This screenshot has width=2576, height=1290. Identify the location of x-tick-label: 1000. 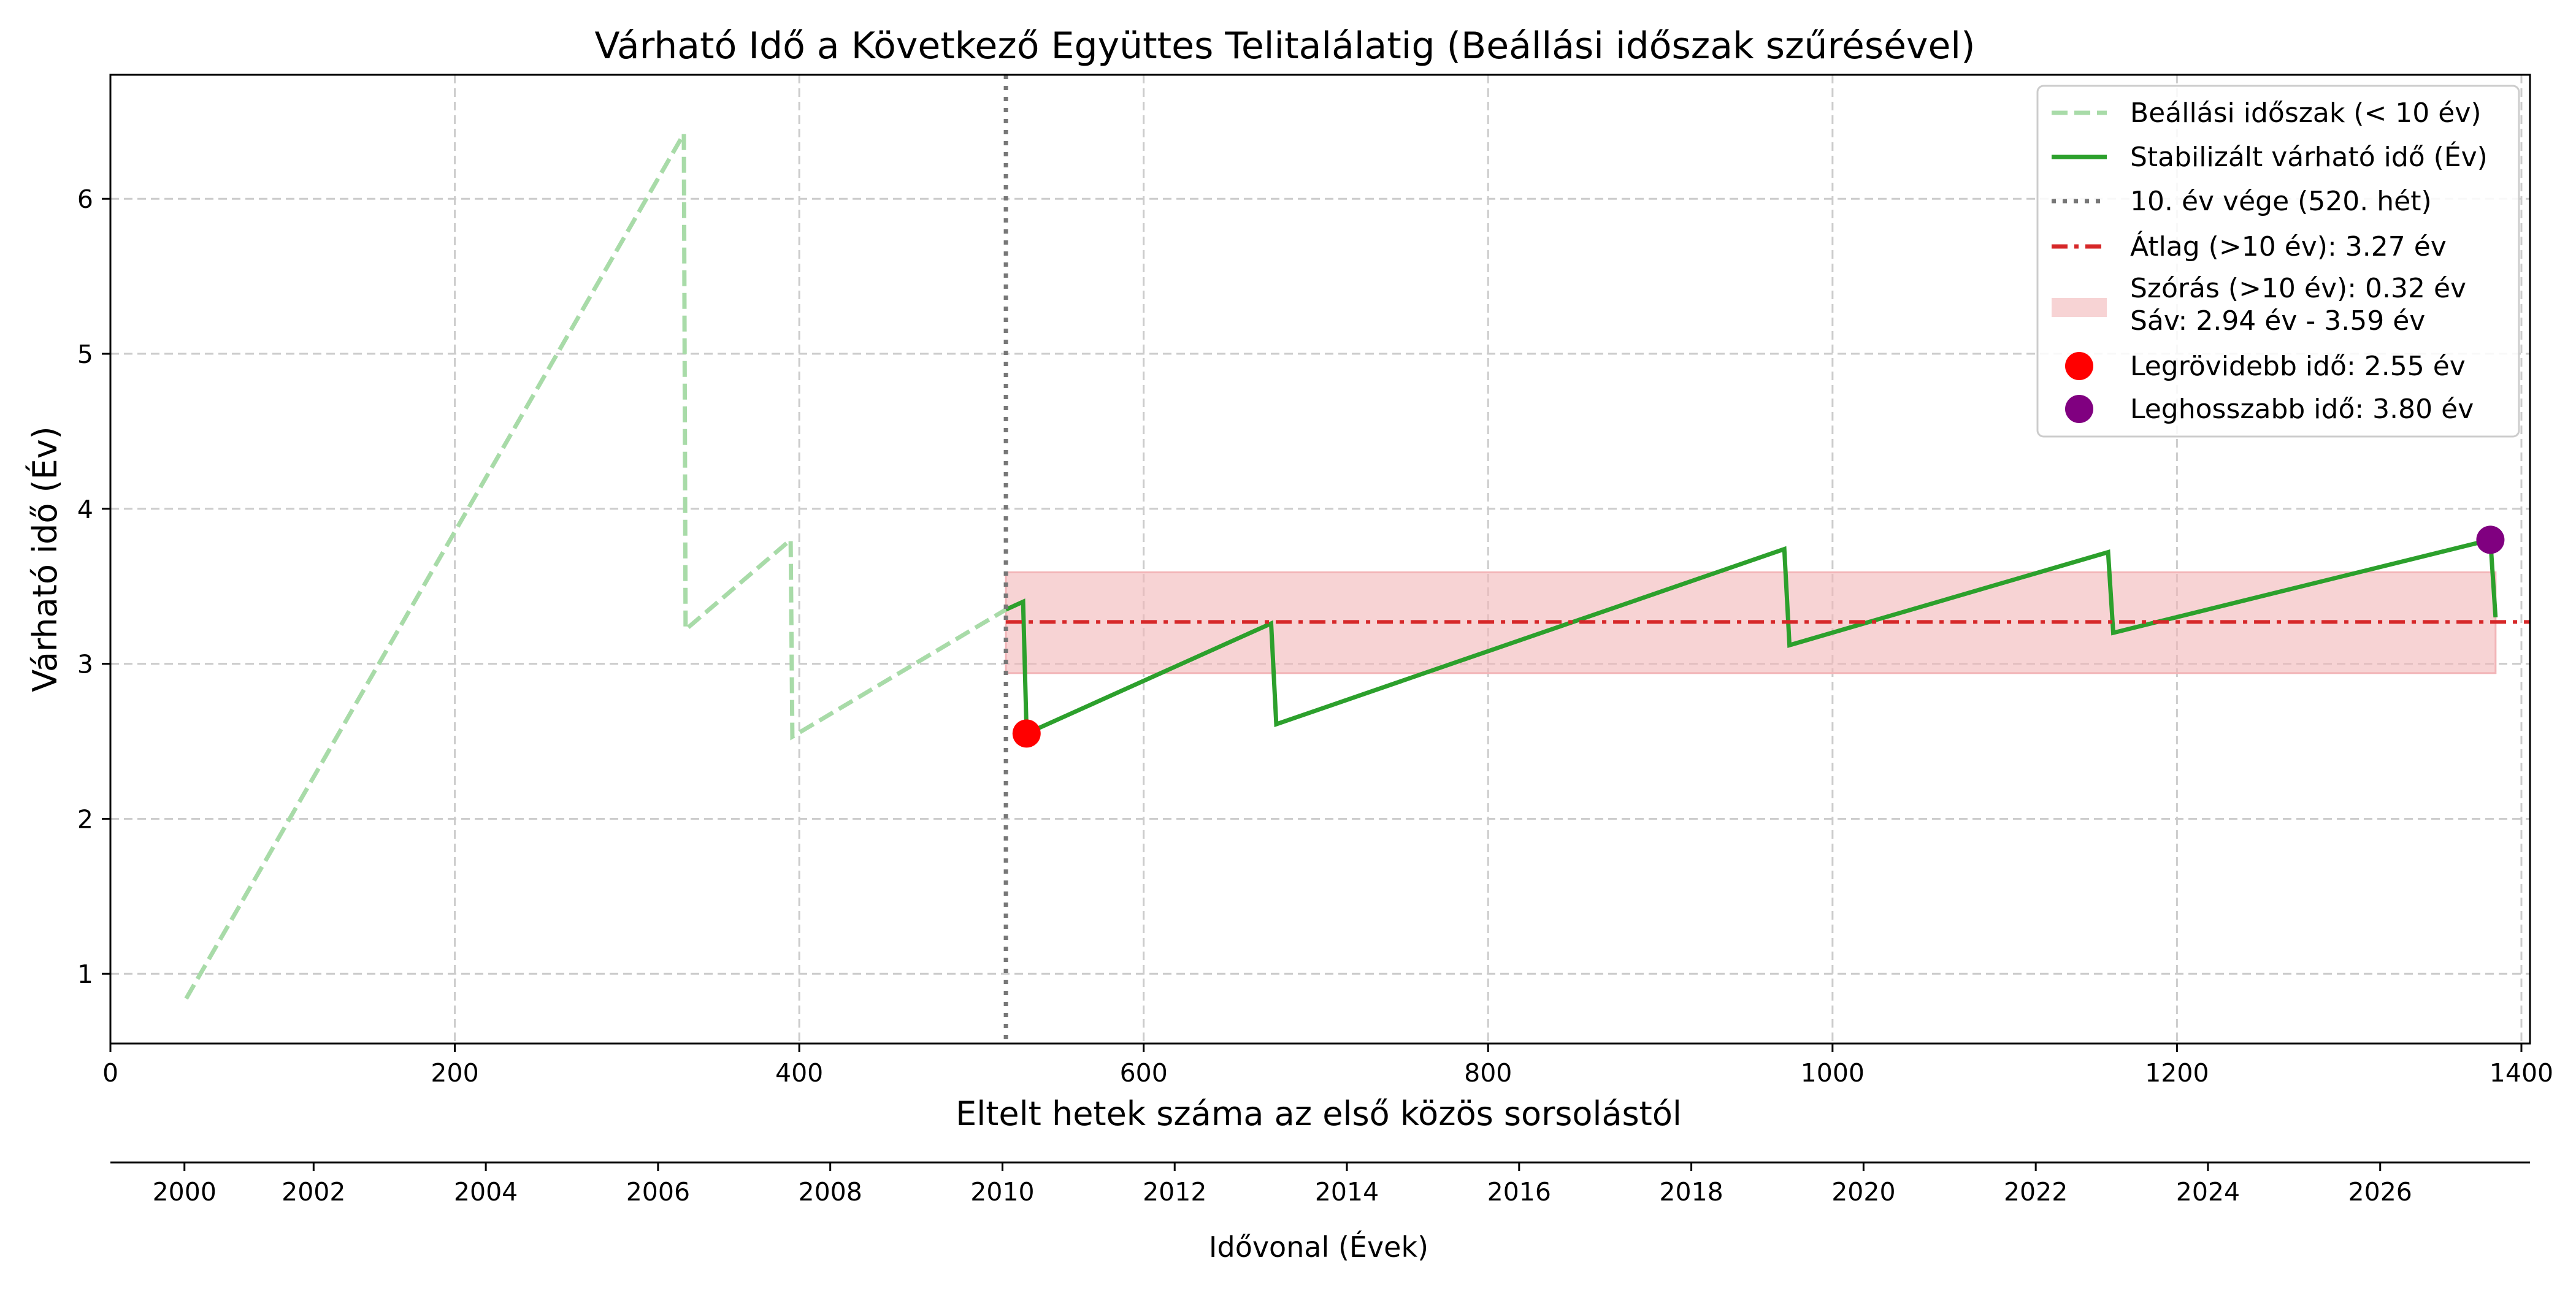
(1833, 1073).